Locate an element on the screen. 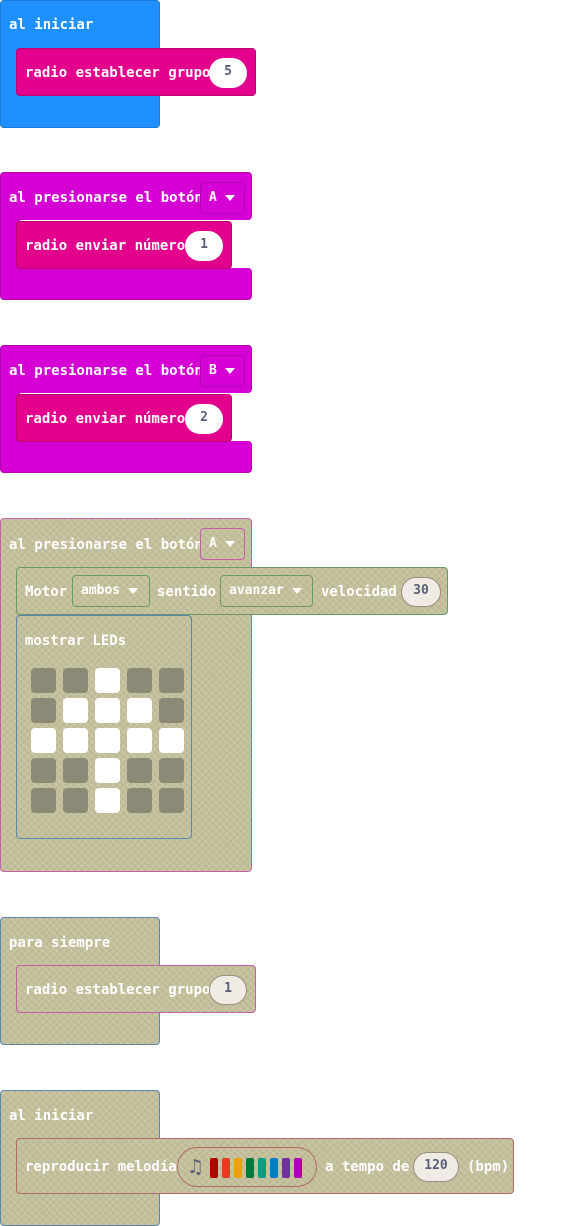  on-button-a-block: al presionarse el botón A is located at coordinates (126, 196).